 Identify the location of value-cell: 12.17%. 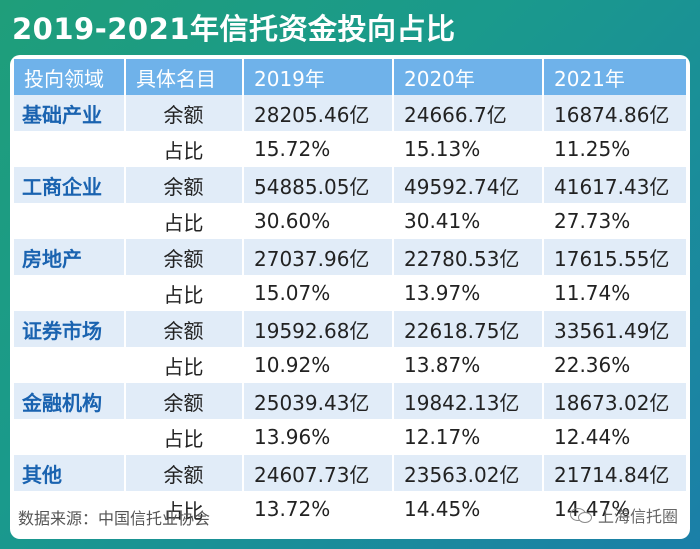
(469, 437).